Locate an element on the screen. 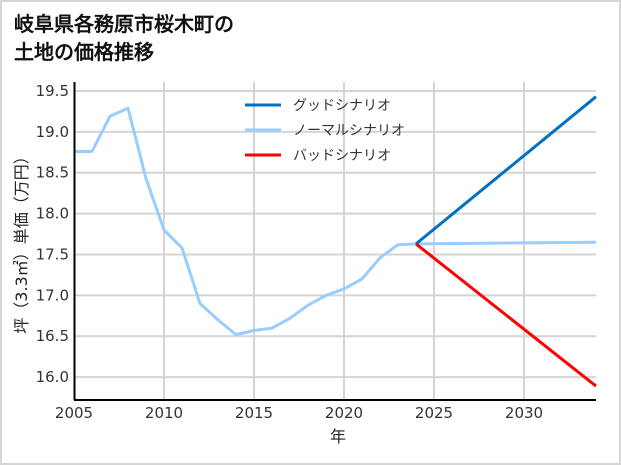 The image size is (621, 465). y-tick-label: 18.0 is located at coordinates (52, 214).